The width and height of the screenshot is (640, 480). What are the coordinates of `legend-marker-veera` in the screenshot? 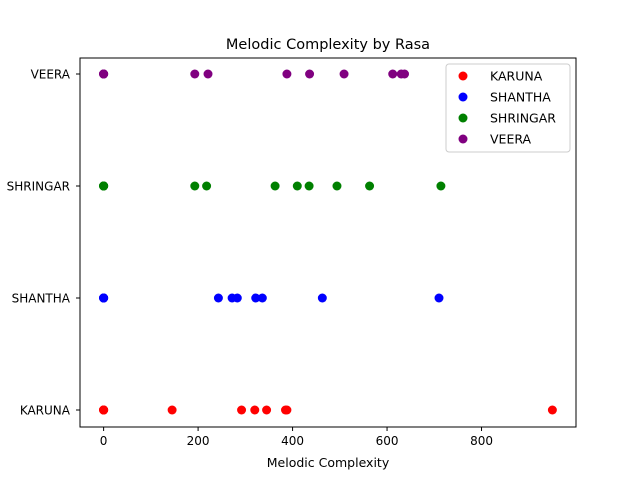 It's located at (463, 139).